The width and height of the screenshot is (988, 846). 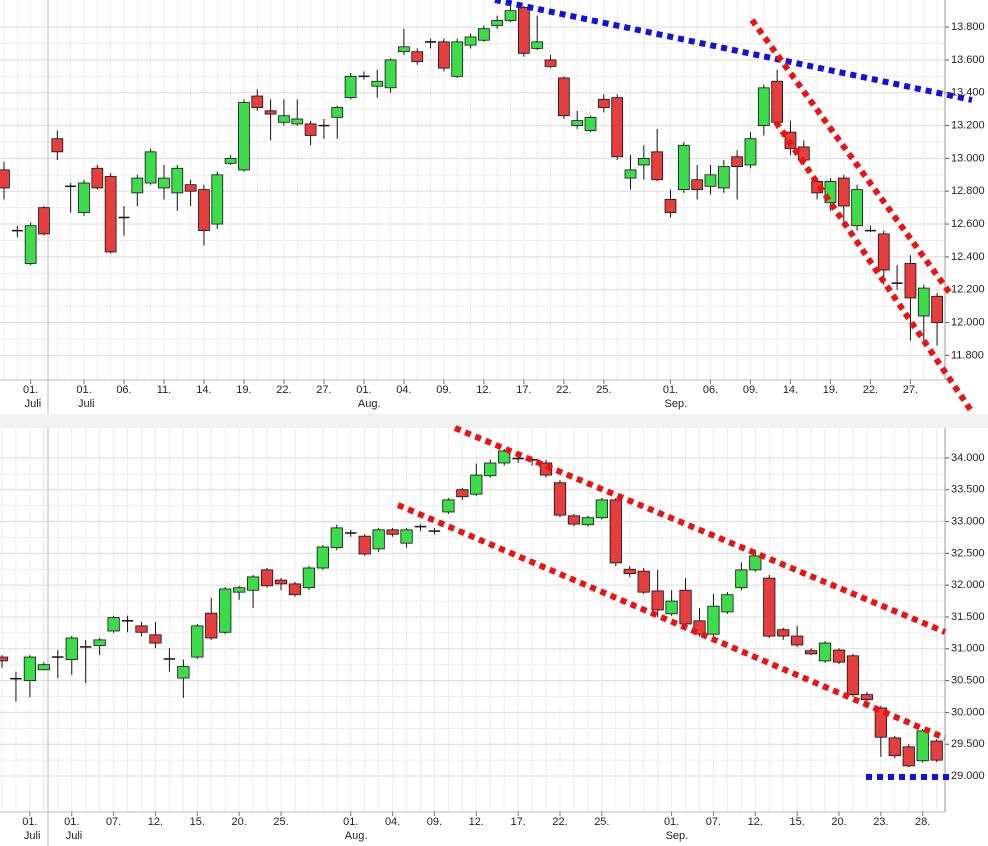 What do you see at coordinates (968, 458) in the screenshot?
I see `y-tick-label: 34.000` at bounding box center [968, 458].